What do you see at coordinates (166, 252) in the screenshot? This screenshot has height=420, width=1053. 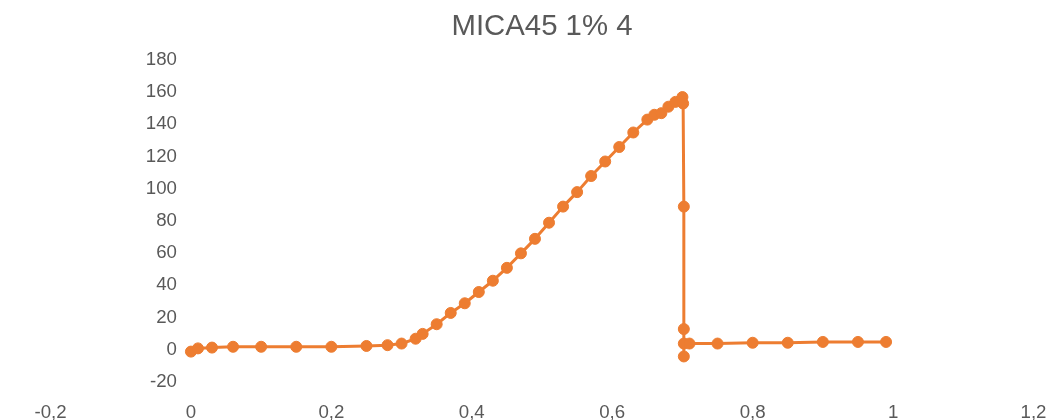 I see `y-tick-label: 60` at bounding box center [166, 252].